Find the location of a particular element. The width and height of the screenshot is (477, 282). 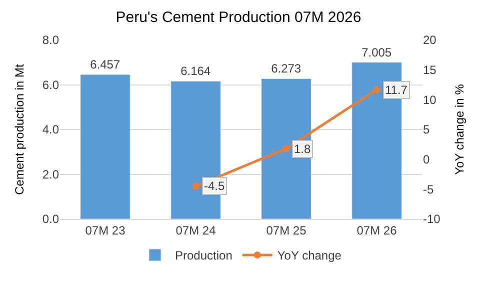

x-tick-label: 07M 25 is located at coordinates (286, 230).